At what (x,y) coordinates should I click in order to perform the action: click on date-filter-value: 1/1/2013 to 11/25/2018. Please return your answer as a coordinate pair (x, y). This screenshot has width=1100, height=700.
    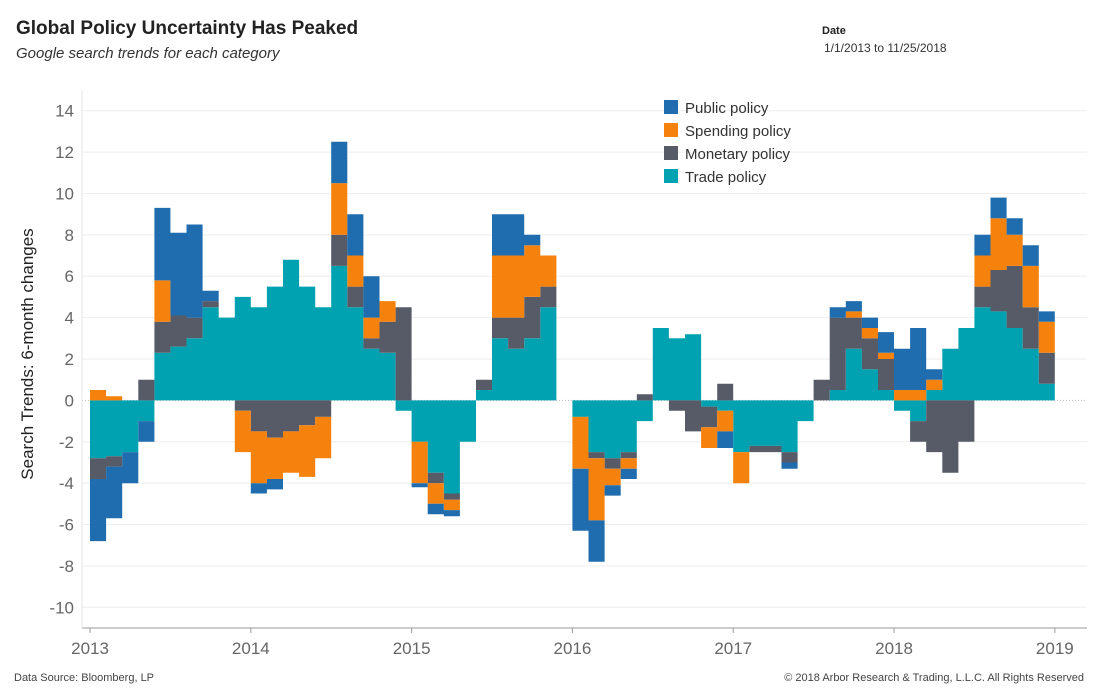
    Looking at the image, I should click on (885, 48).